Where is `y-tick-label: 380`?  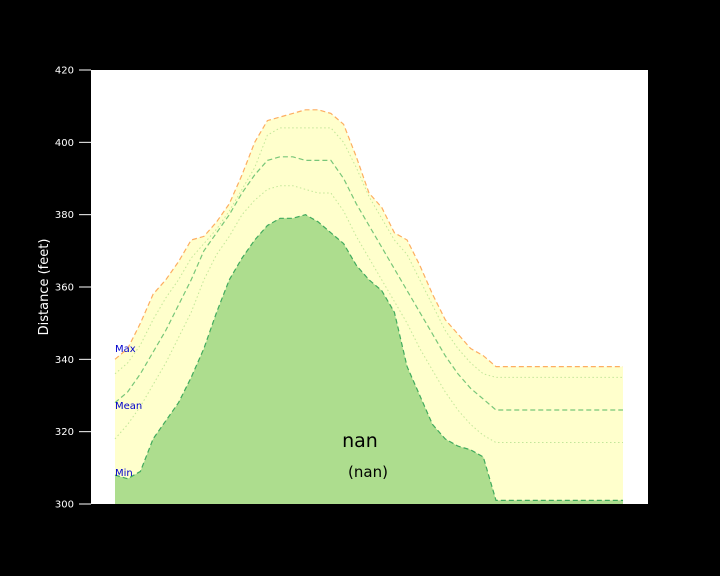
y-tick-label: 380 is located at coordinates (64, 215).